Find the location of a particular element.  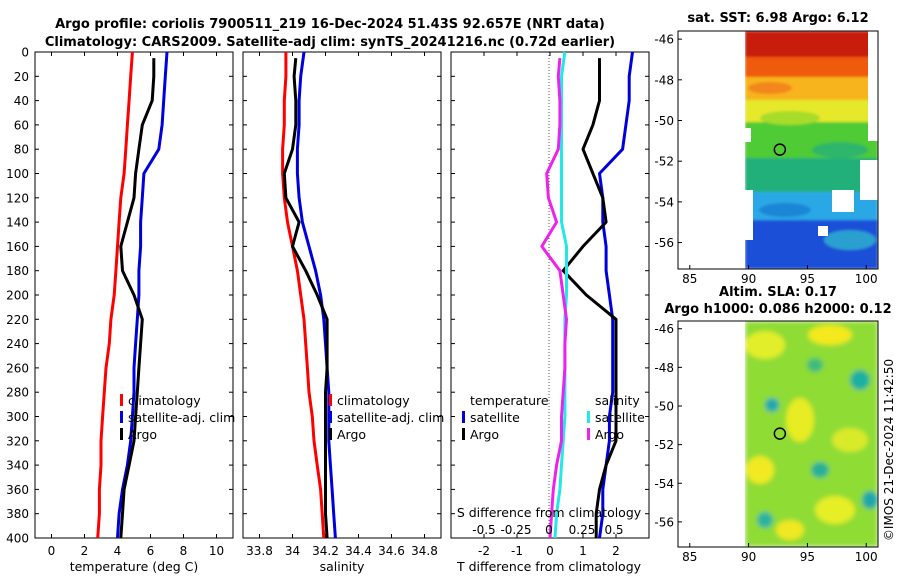

depth-tick-label: 20 is located at coordinates (21, 77).